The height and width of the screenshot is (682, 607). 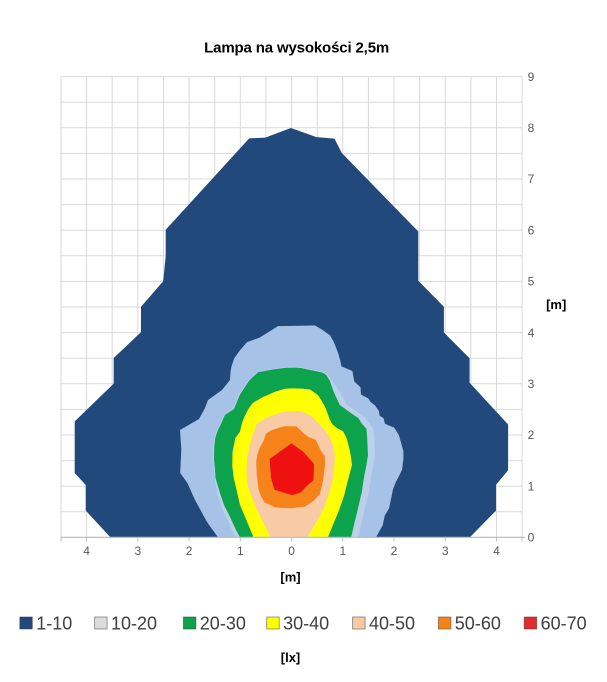 I want to click on svg-text: 40-50, so click(x=392, y=623).